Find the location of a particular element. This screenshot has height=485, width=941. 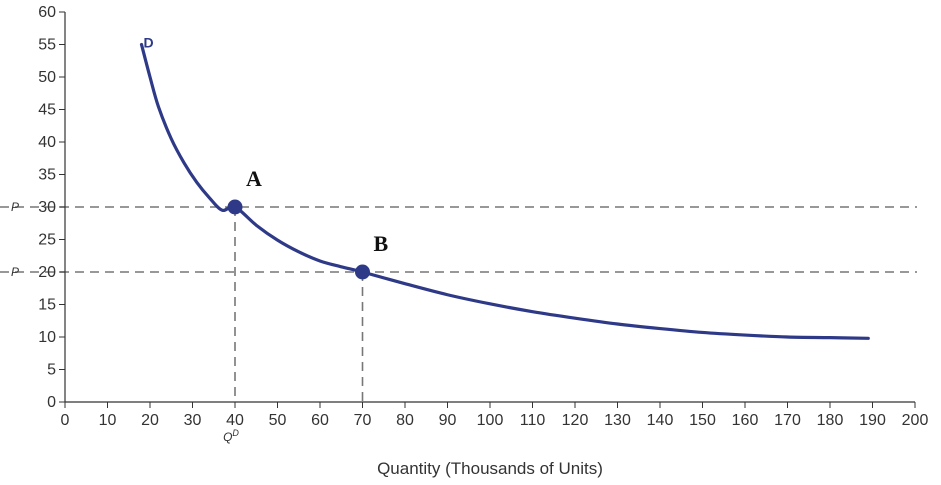

point-b is located at coordinates (362, 272).